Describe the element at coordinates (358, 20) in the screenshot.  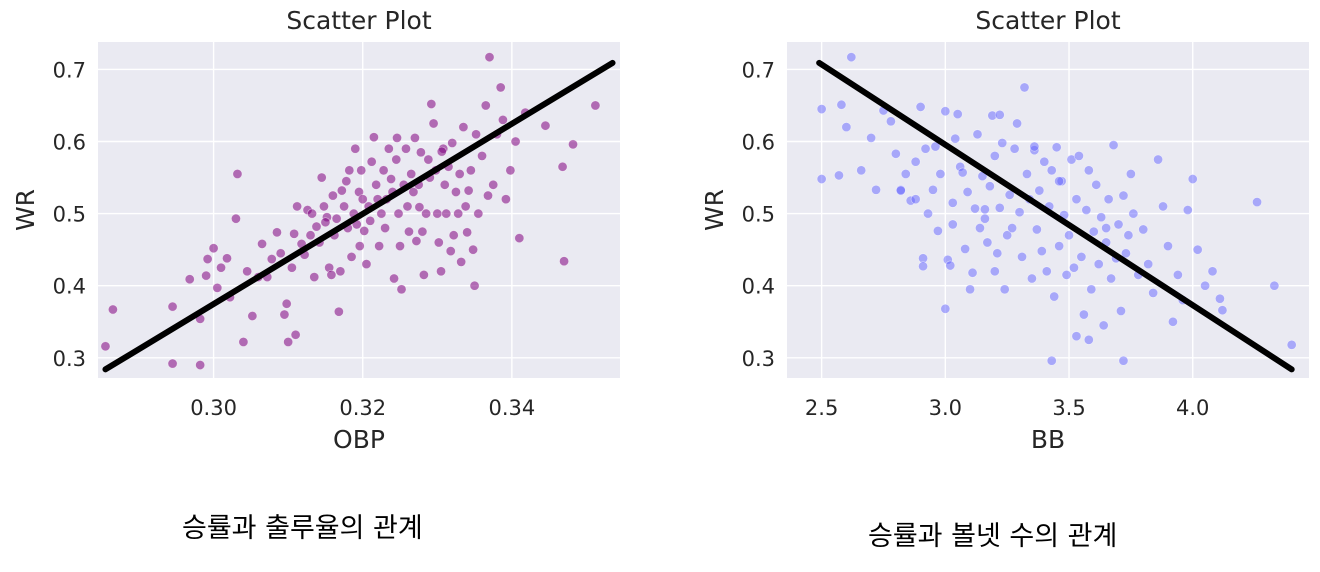
I see `obp-chart-title: Scatter Plot` at that location.